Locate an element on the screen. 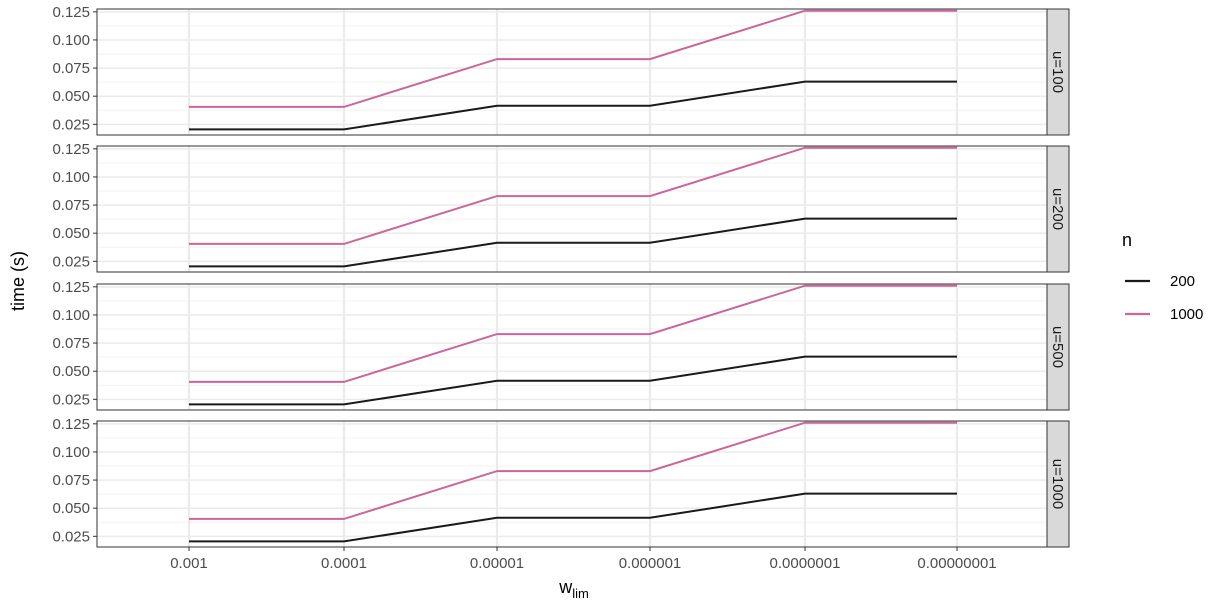 This screenshot has height=602, width=1219. x-tick-label: 0.000001 is located at coordinates (650, 563).